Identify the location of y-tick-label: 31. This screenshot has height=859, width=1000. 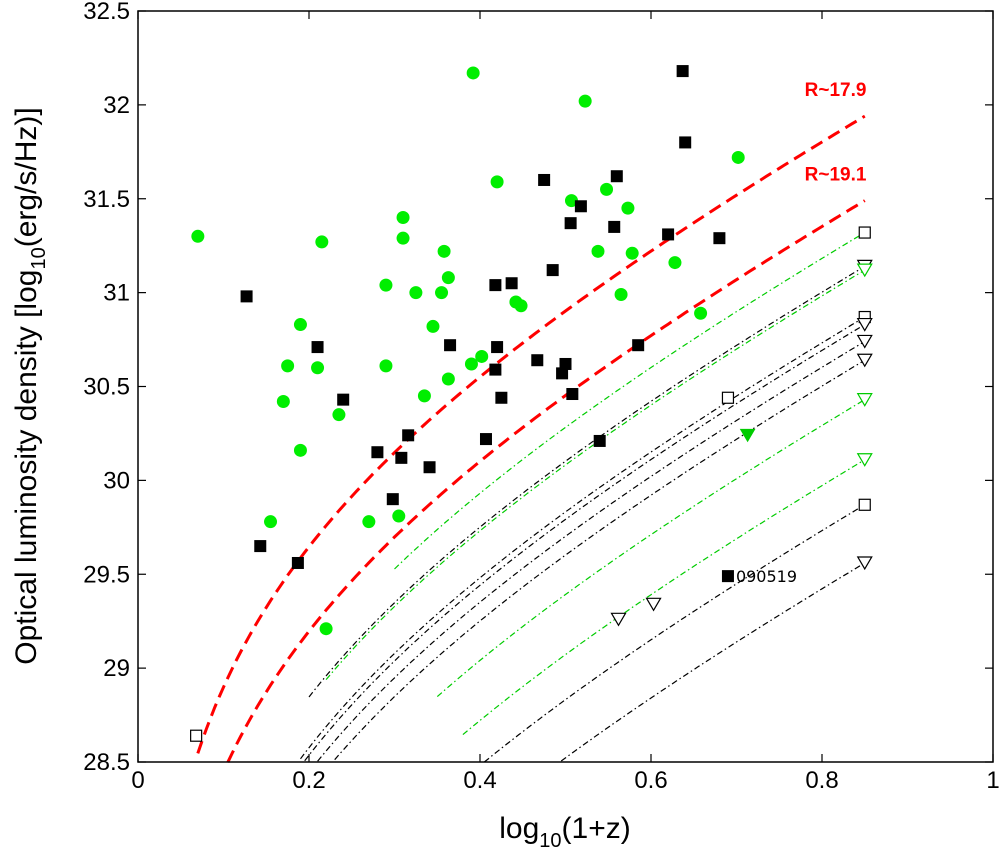
(116, 293).